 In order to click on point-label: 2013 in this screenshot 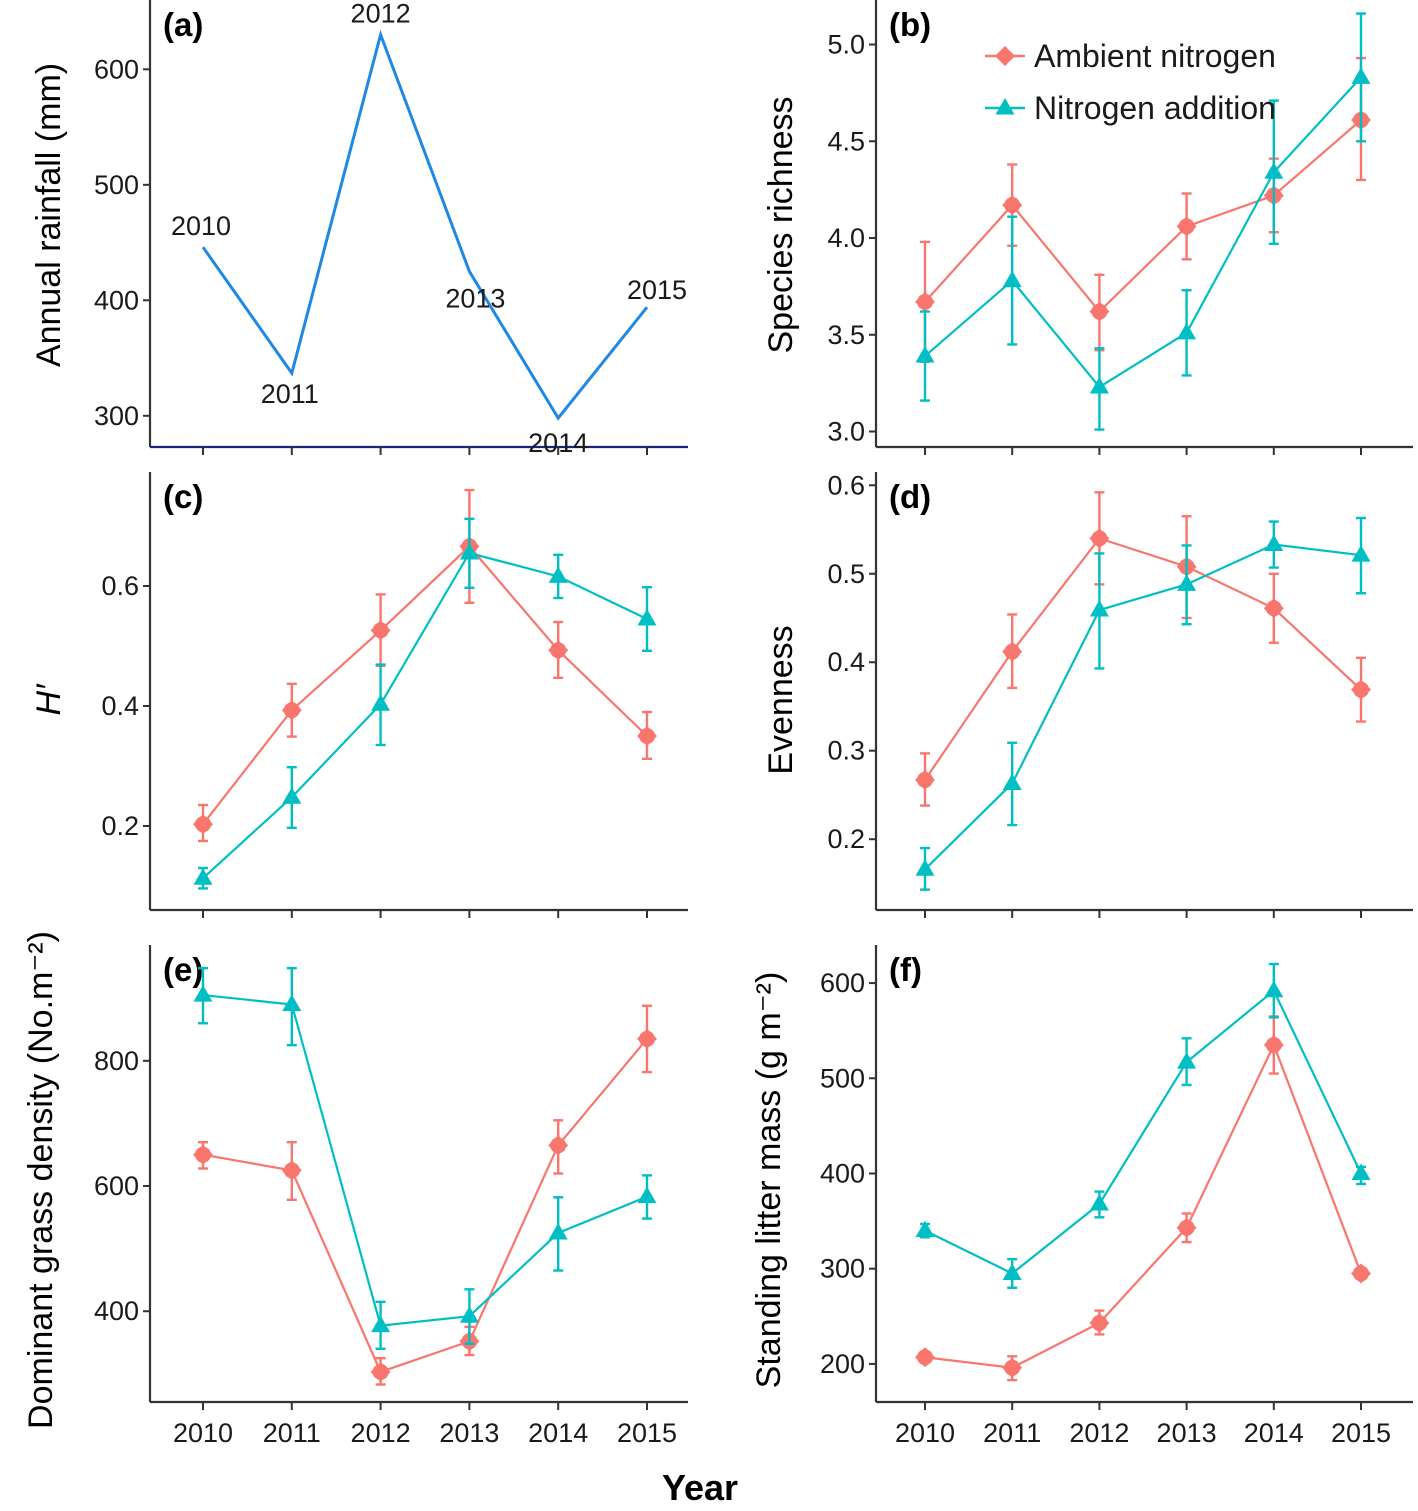, I will do `click(475, 298)`.